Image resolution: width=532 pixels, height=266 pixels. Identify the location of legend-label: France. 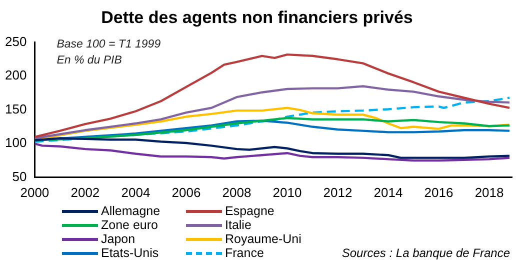
(244, 253).